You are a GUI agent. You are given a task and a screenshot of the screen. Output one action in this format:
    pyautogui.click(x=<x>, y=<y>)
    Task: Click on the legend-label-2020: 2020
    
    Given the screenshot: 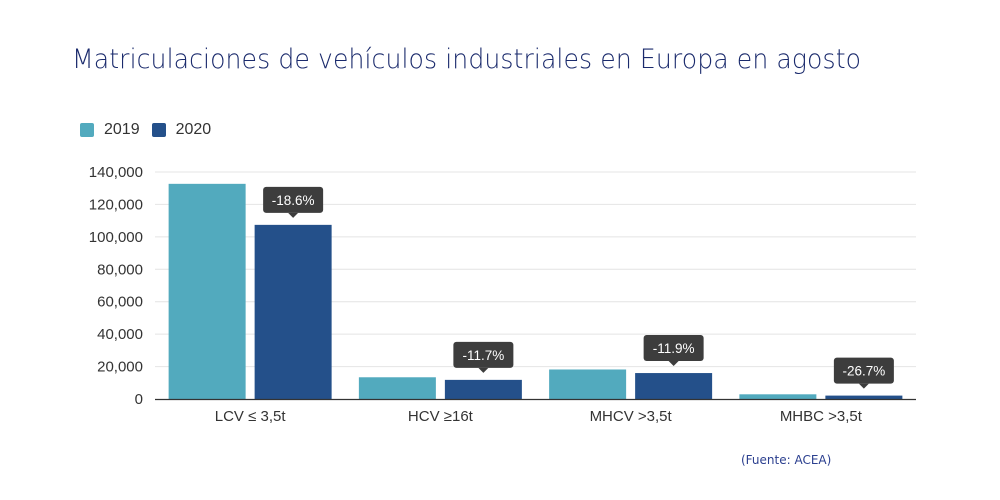 What is the action you would take?
    pyautogui.click(x=193, y=129)
    